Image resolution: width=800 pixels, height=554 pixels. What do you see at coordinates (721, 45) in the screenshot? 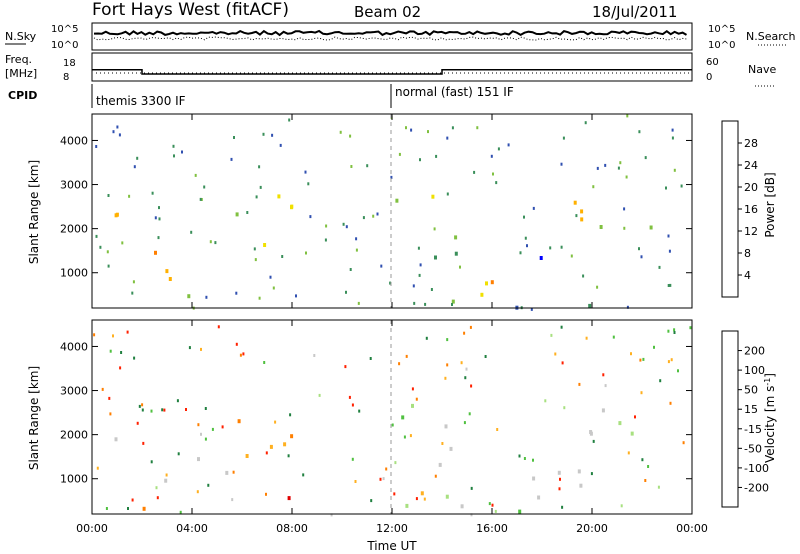
I see `nsearch-tick-low: 10^0` at bounding box center [721, 45].